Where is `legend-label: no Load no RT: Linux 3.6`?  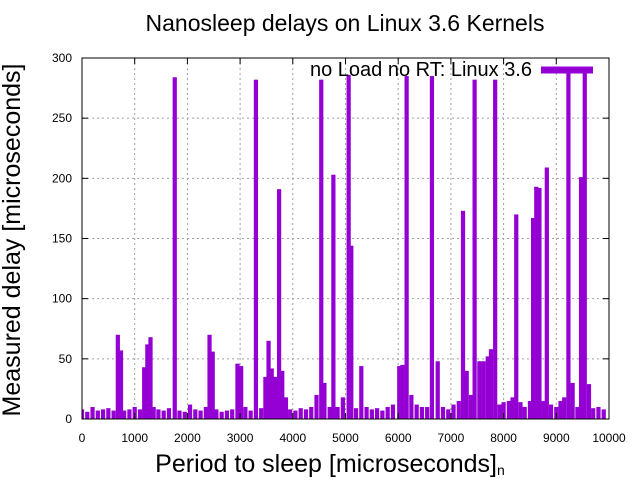 legend-label: no Load no RT: Linux 3.6 is located at coordinates (421, 70).